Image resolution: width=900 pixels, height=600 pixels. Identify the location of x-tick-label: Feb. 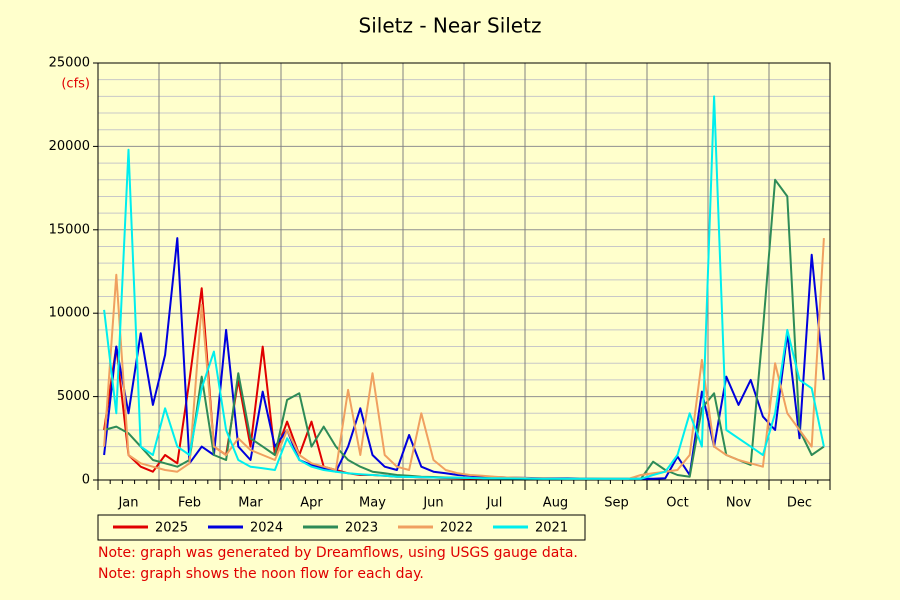
(189, 503).